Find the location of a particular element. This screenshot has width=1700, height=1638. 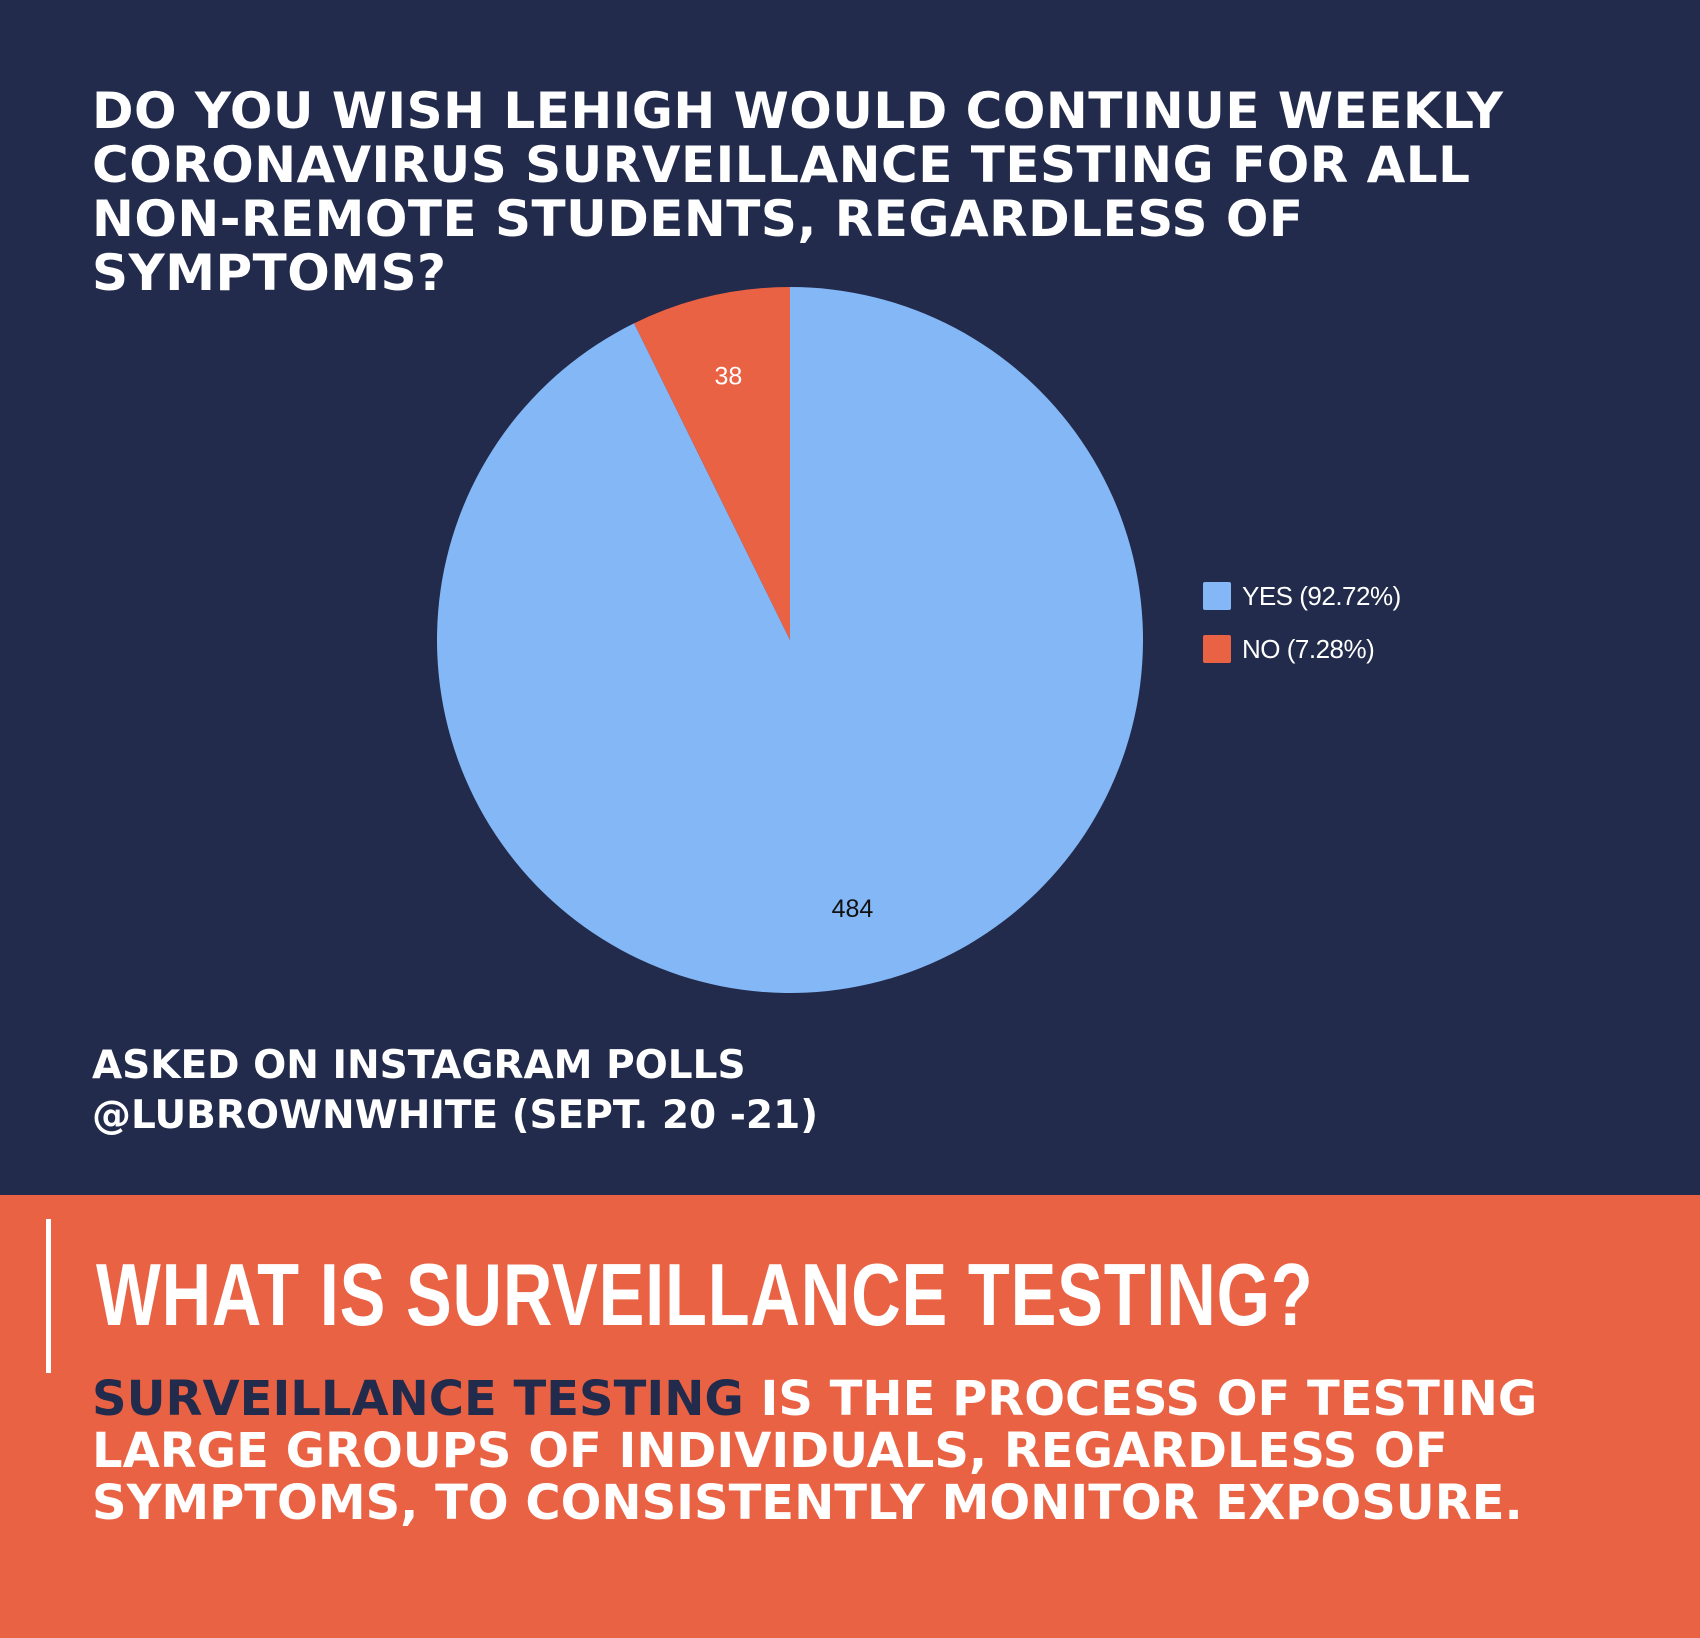

accent-bar is located at coordinates (48, 1296).